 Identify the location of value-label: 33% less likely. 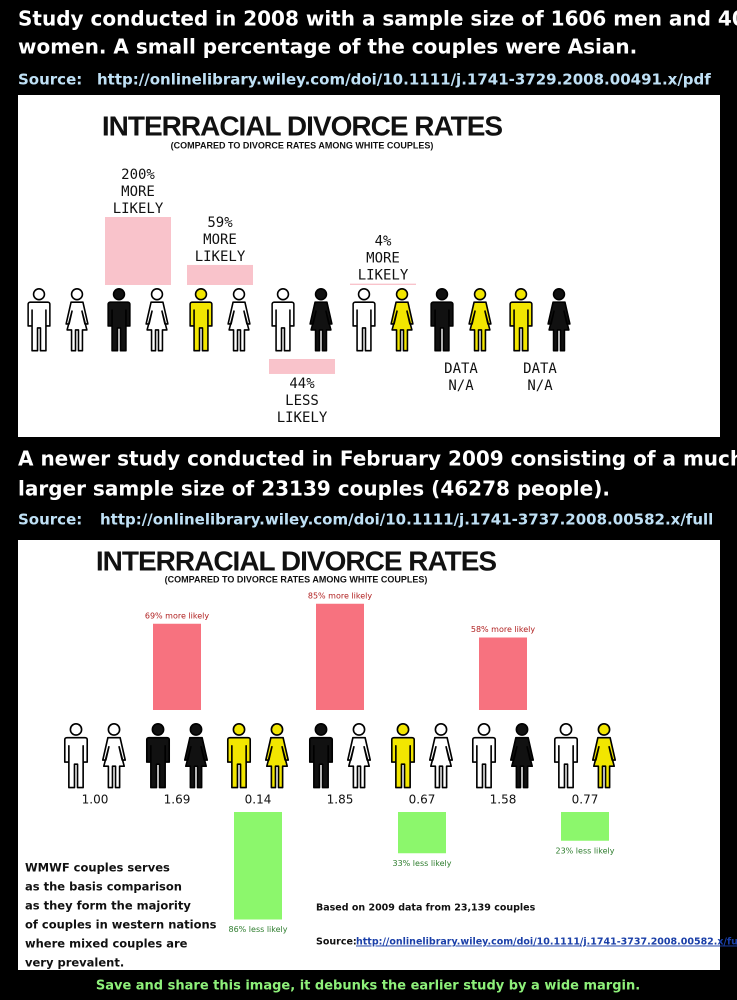
(421, 863).